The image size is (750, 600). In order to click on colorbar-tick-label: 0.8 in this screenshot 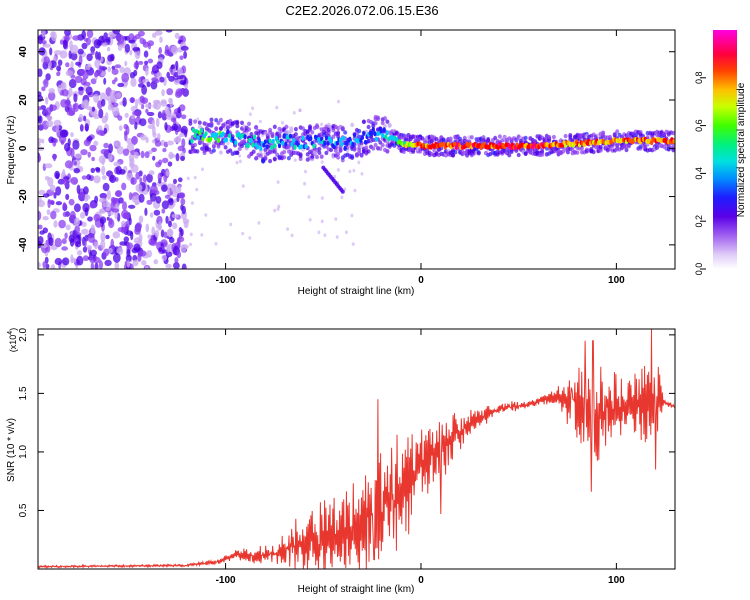, I will do `click(699, 78)`.